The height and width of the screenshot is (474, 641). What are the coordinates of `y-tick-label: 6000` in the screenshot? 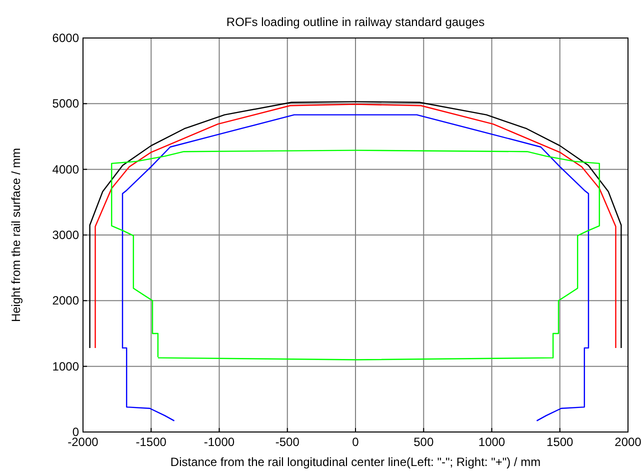 It's located at (66, 38).